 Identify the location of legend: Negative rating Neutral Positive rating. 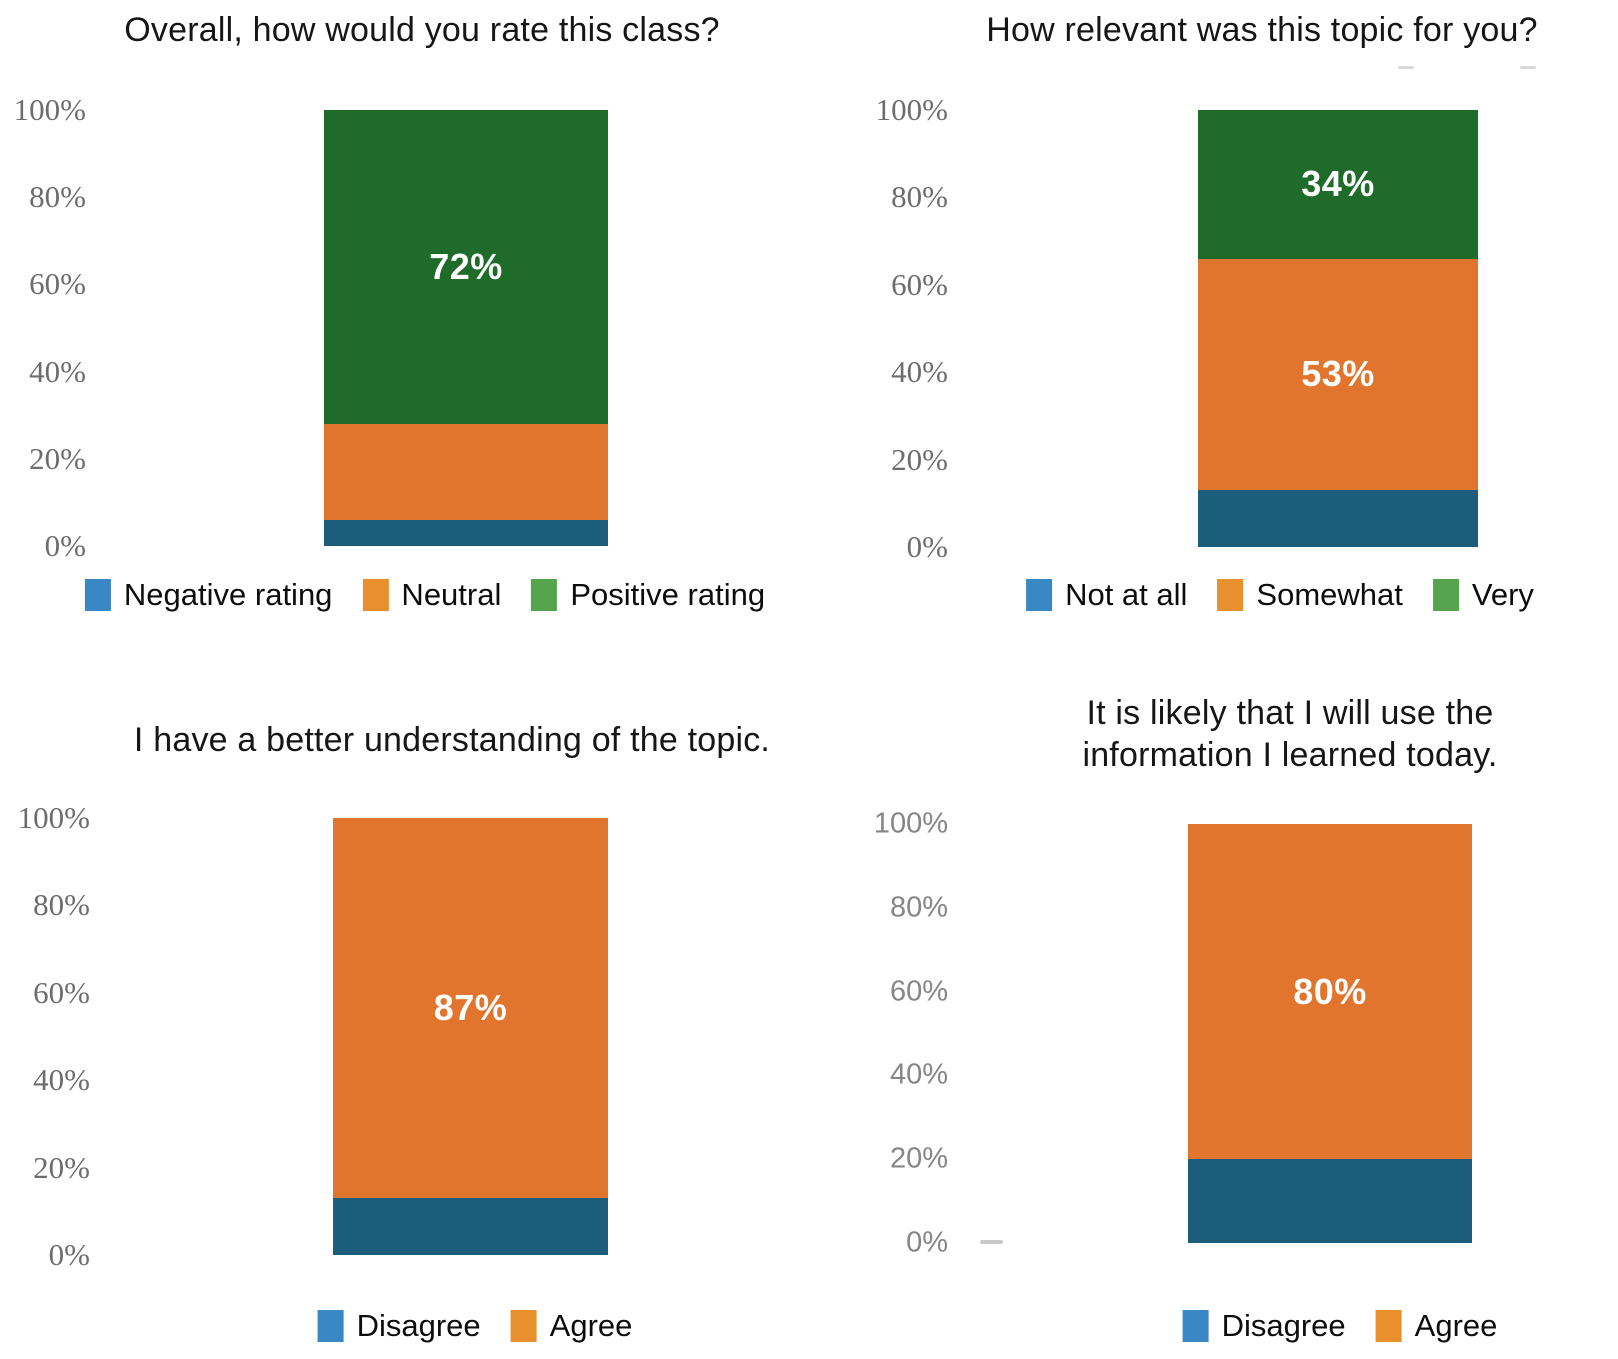
(424, 595).